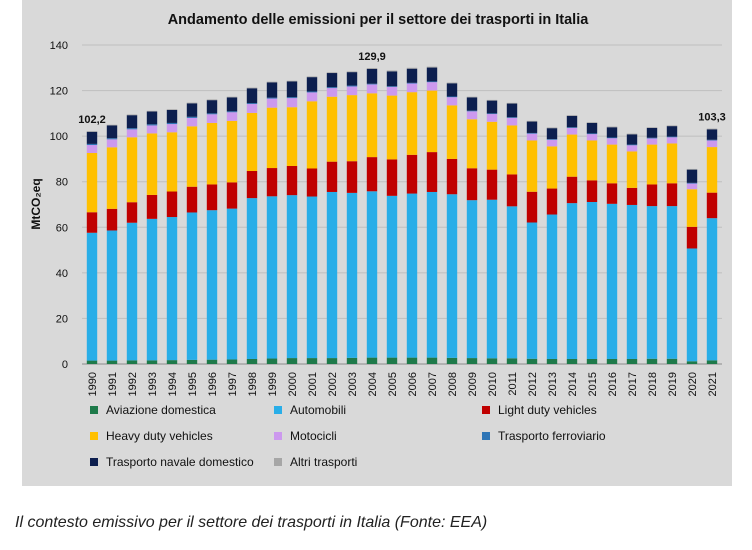 The image size is (752, 550). Describe the element at coordinates (552, 436) in the screenshot. I see `legend-label: Trasporto ferroviario` at that location.